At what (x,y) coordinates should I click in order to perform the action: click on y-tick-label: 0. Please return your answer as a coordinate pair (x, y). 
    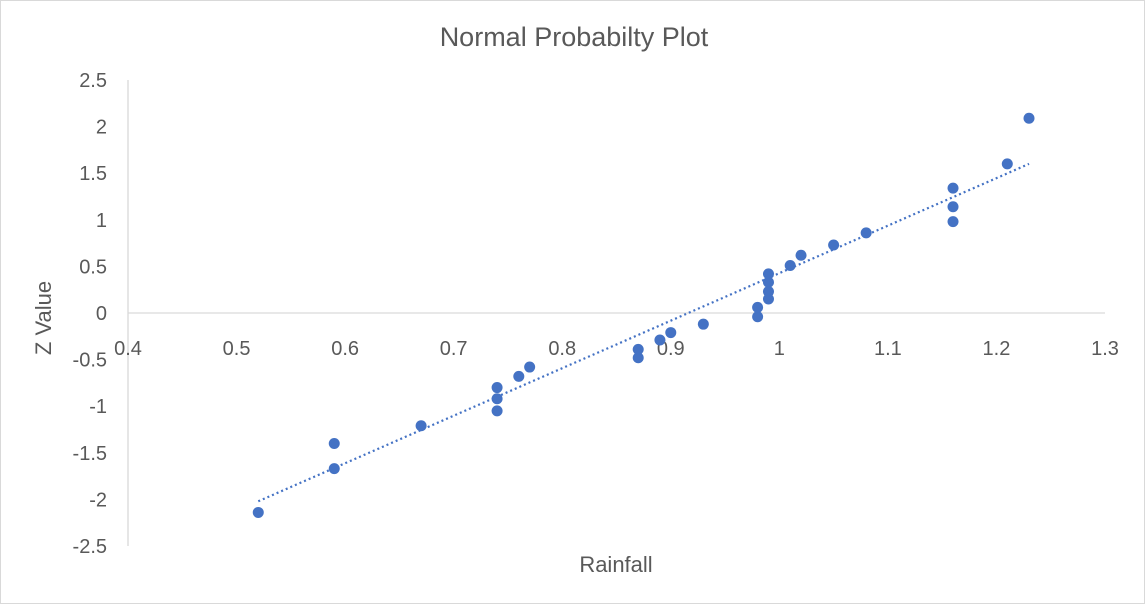
    Looking at the image, I should click on (101, 314).